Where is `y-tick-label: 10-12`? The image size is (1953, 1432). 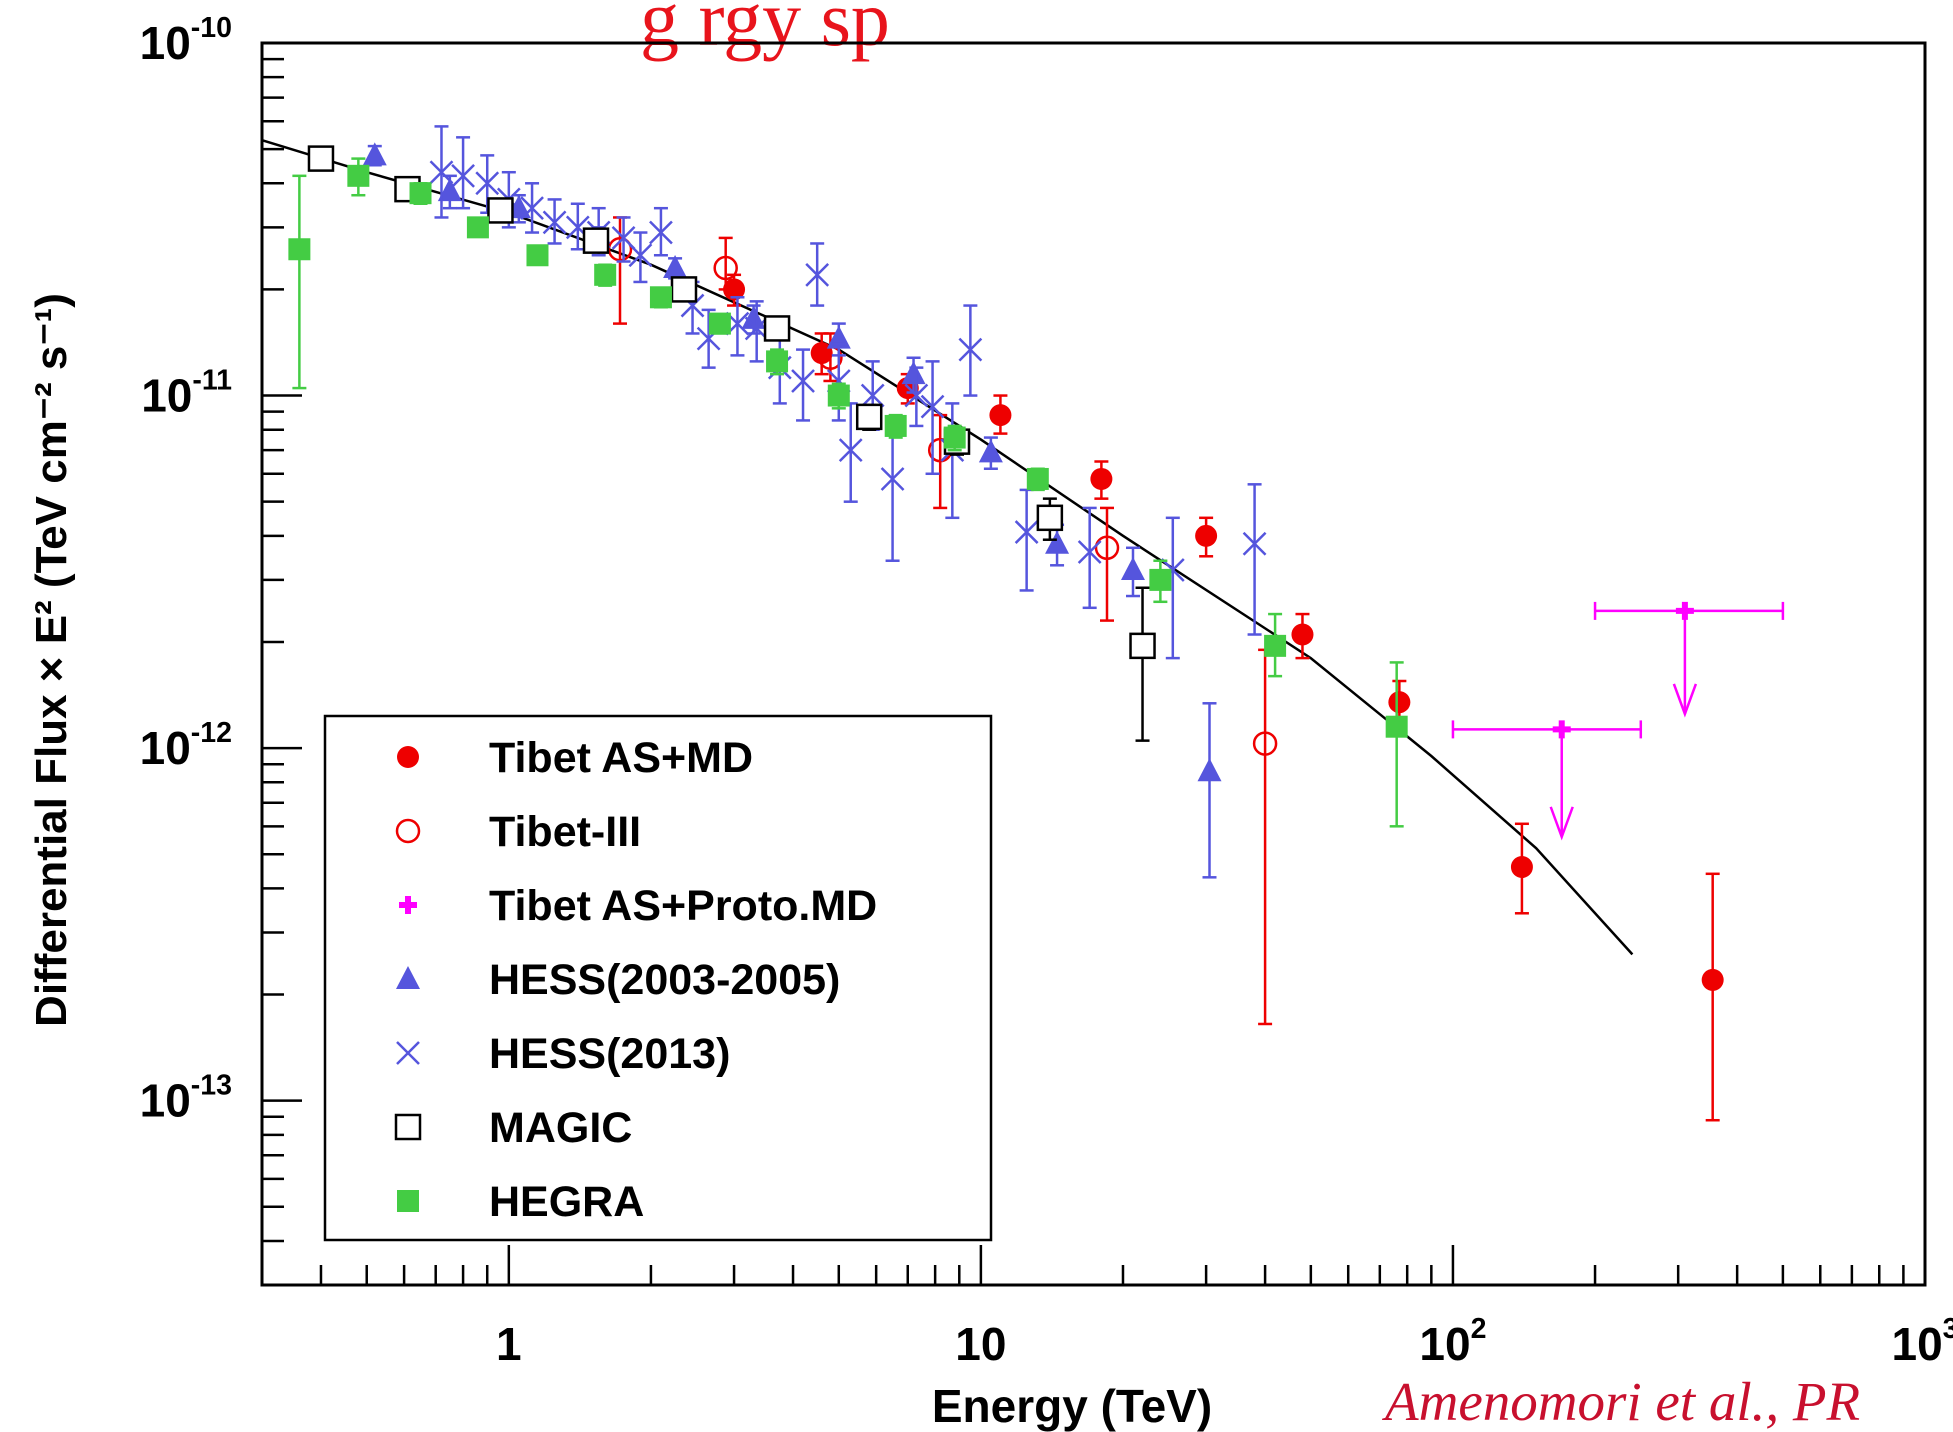 y-tick-label: 10-12 is located at coordinates (186, 745).